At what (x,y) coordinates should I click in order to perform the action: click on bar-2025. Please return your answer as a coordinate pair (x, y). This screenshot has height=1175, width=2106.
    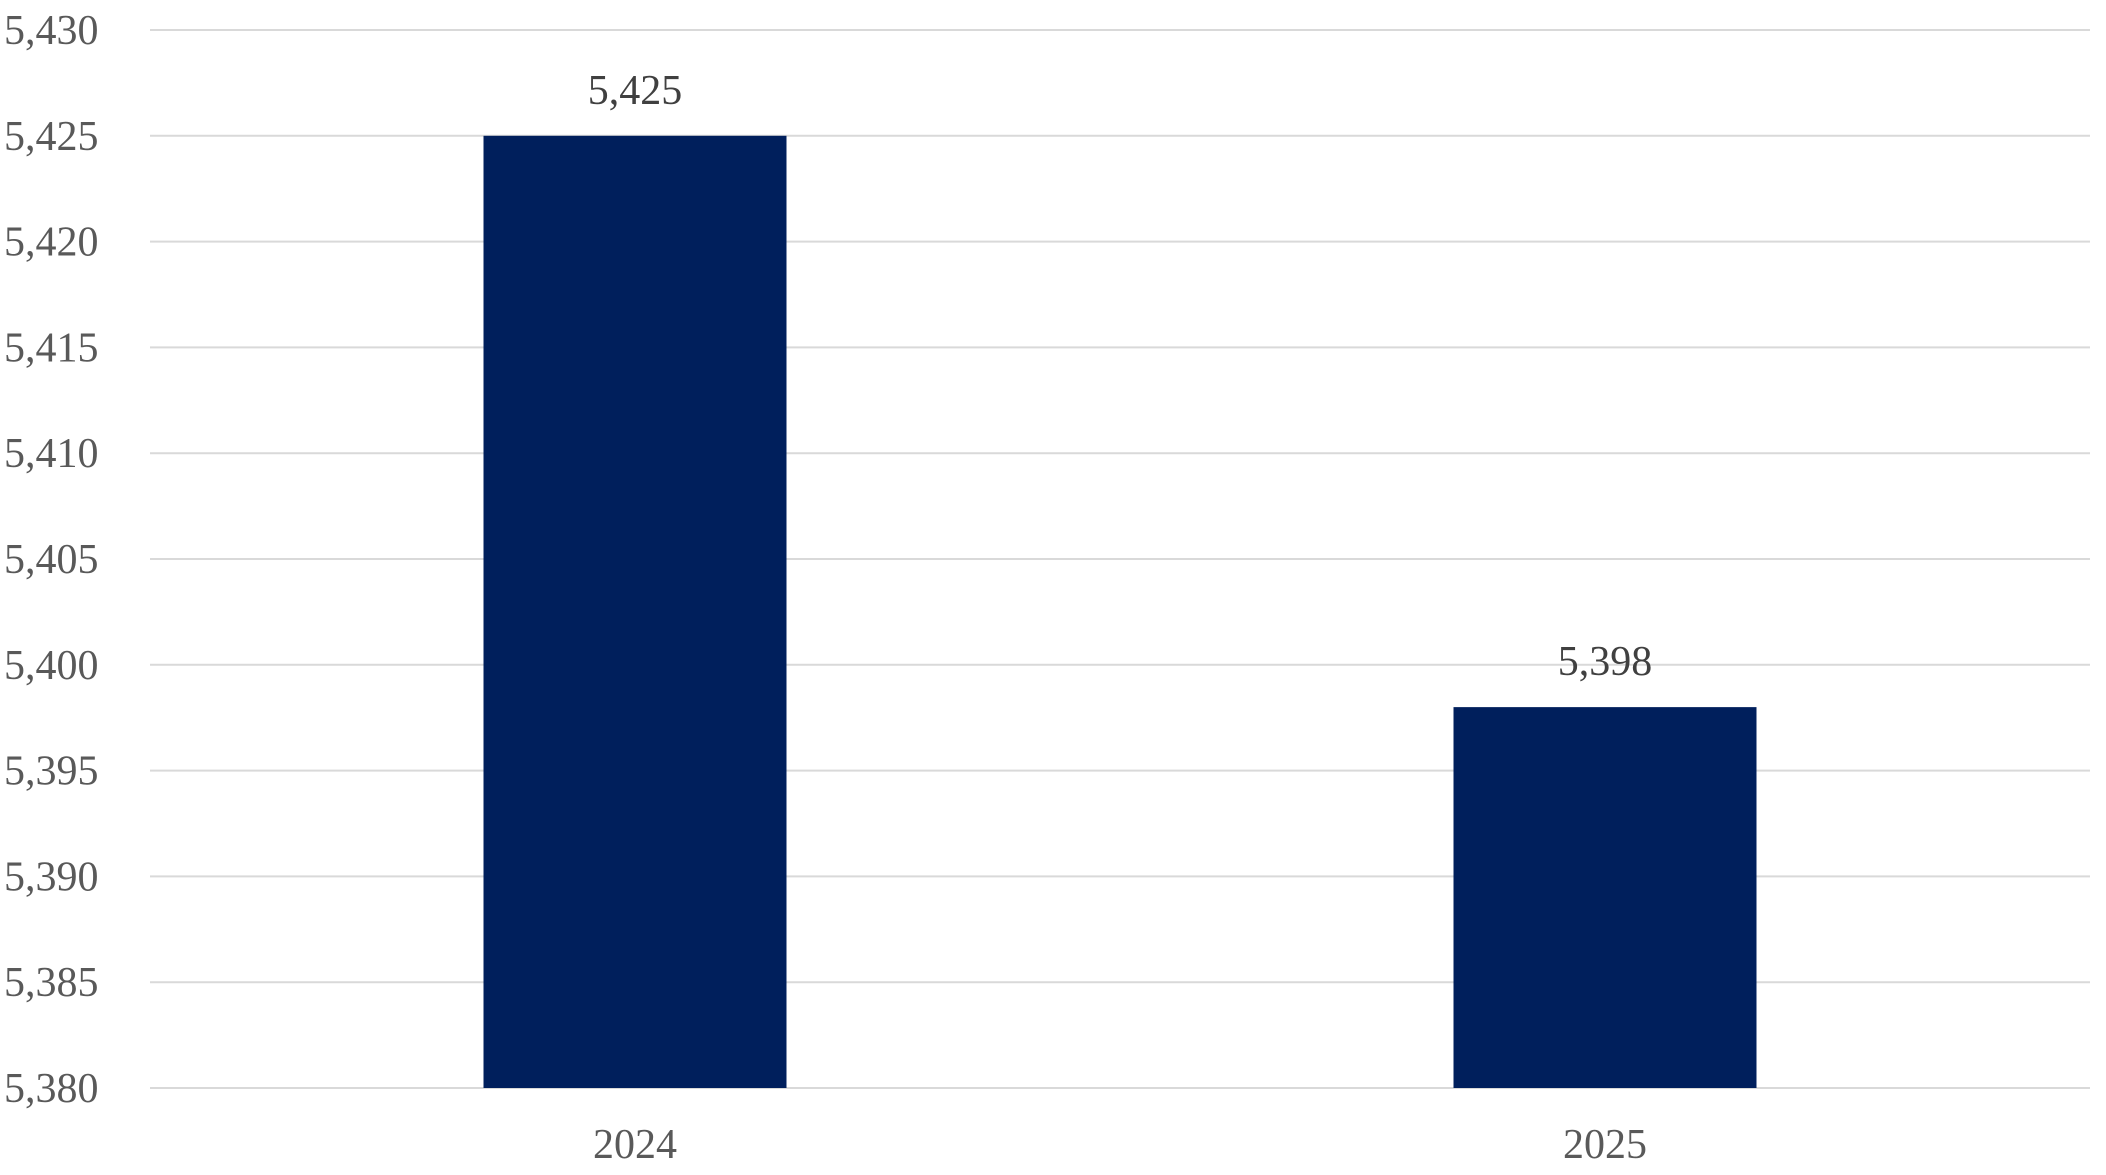
    Looking at the image, I should click on (1605, 897).